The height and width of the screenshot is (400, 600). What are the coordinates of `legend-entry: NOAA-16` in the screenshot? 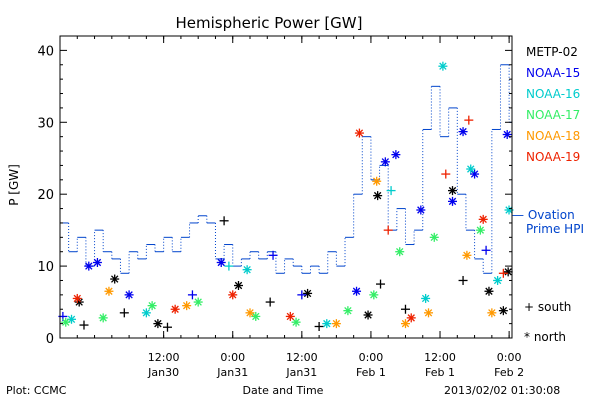 It's located at (553, 94).